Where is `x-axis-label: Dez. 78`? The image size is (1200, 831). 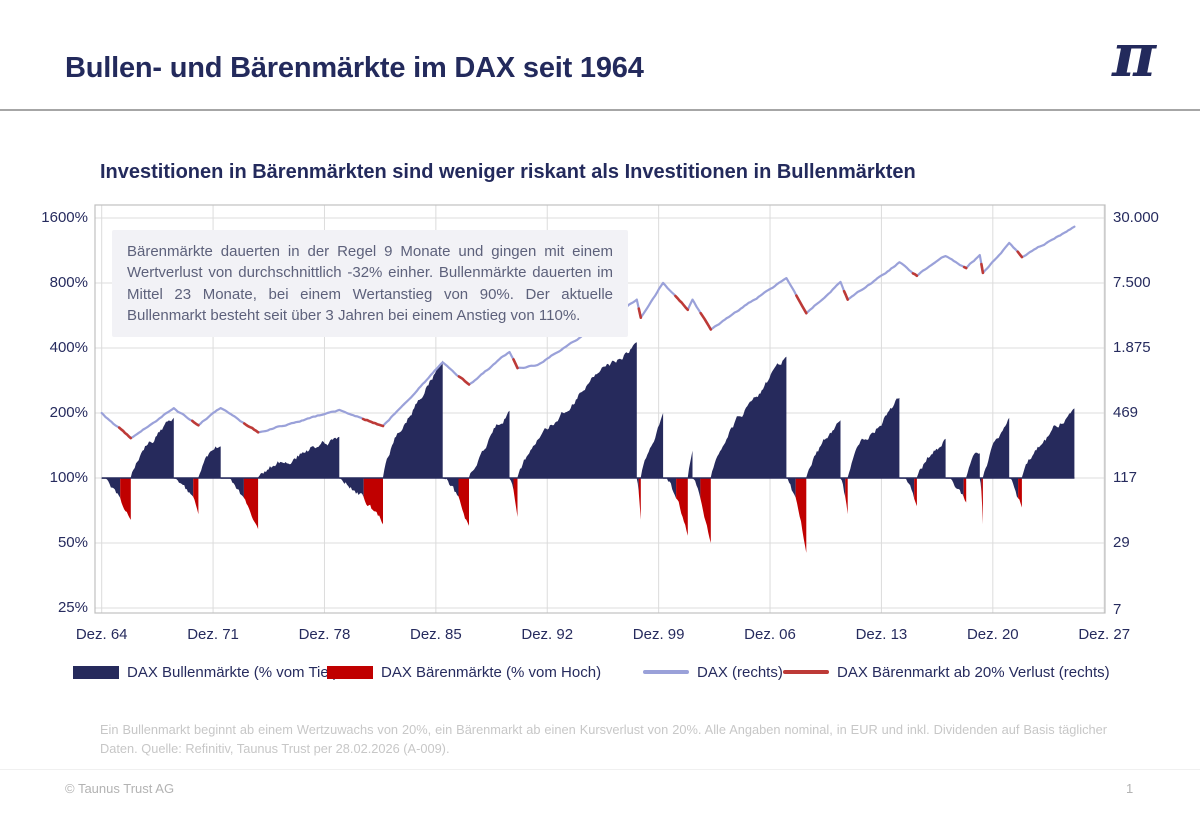 x-axis-label: Dez. 78 is located at coordinates (324, 634).